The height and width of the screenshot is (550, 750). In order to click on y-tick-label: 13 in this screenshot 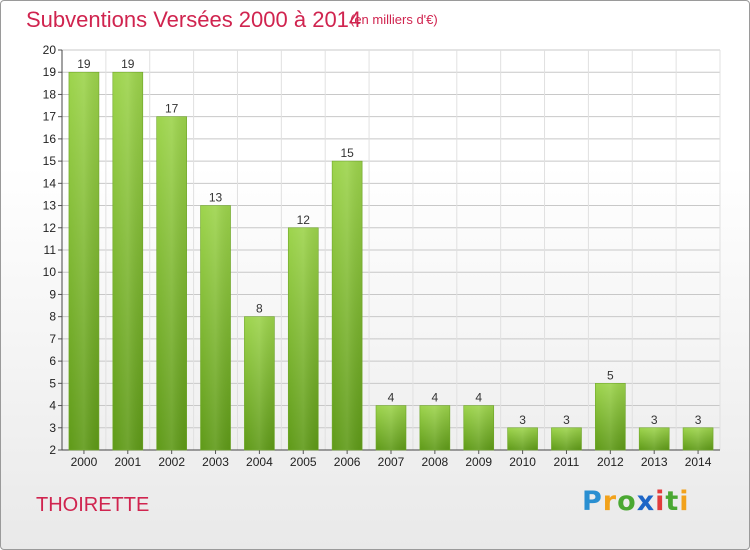, I will do `click(50, 206)`.